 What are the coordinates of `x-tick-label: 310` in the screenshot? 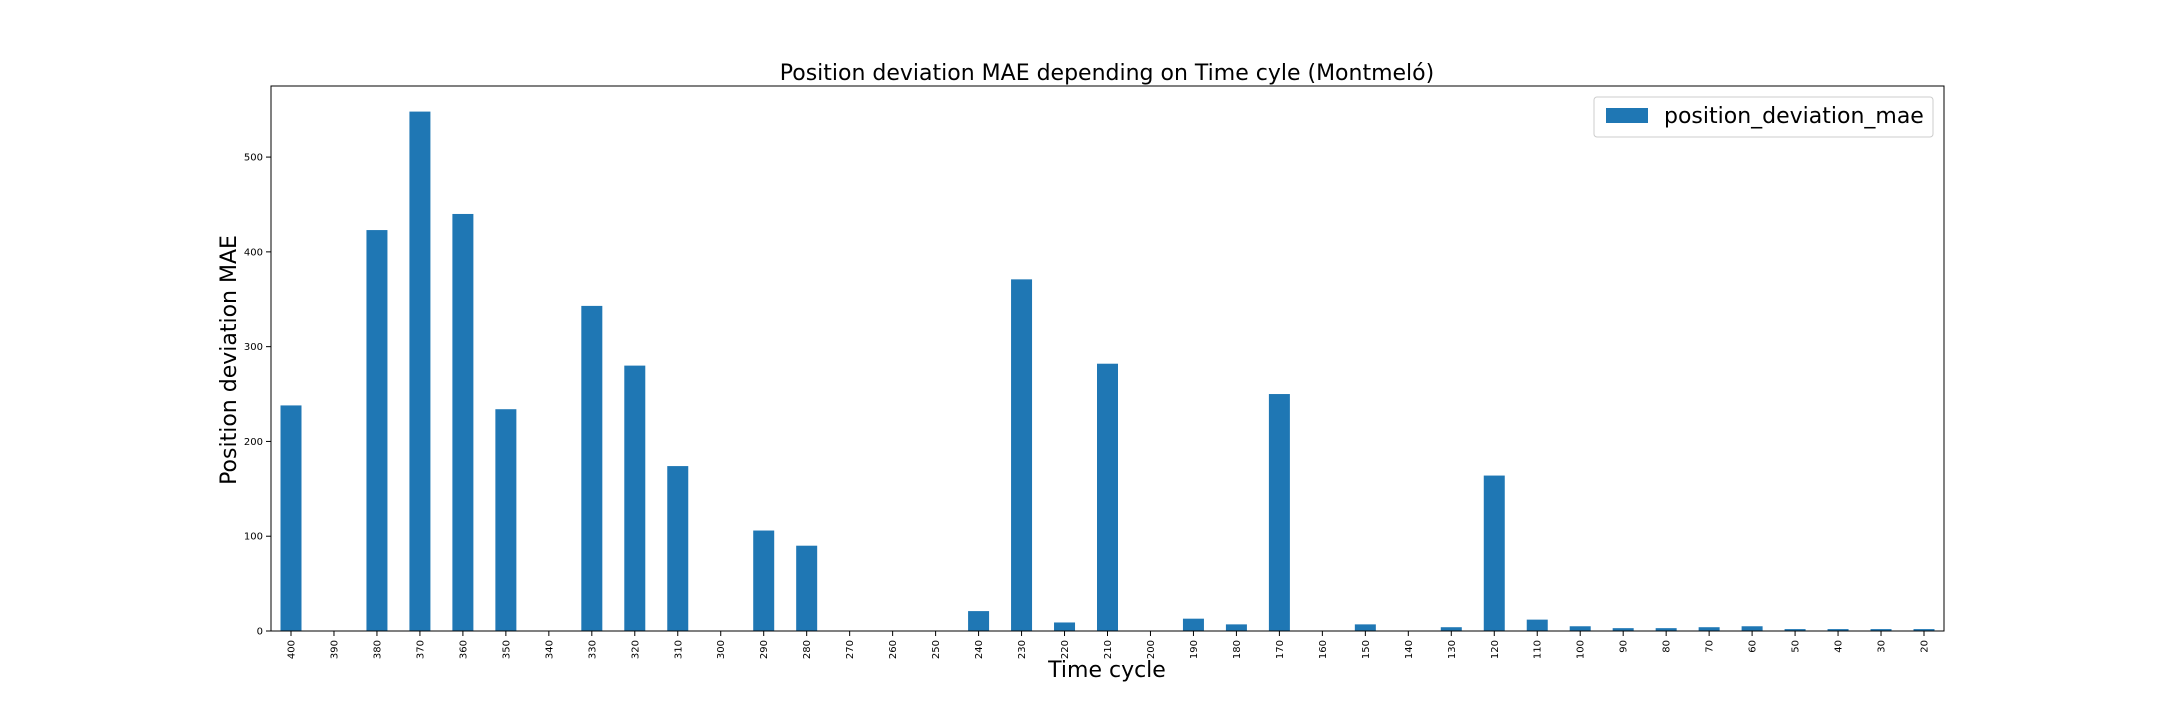 It's located at (678, 649).